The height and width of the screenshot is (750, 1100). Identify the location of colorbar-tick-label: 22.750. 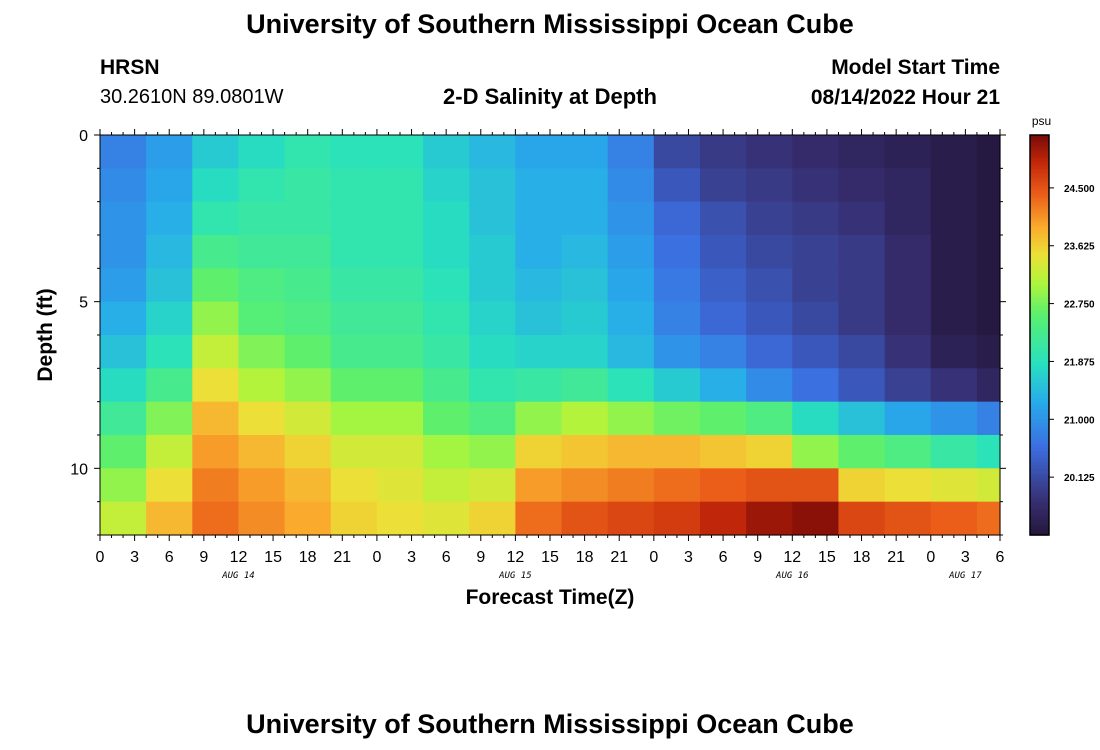
(1079, 305).